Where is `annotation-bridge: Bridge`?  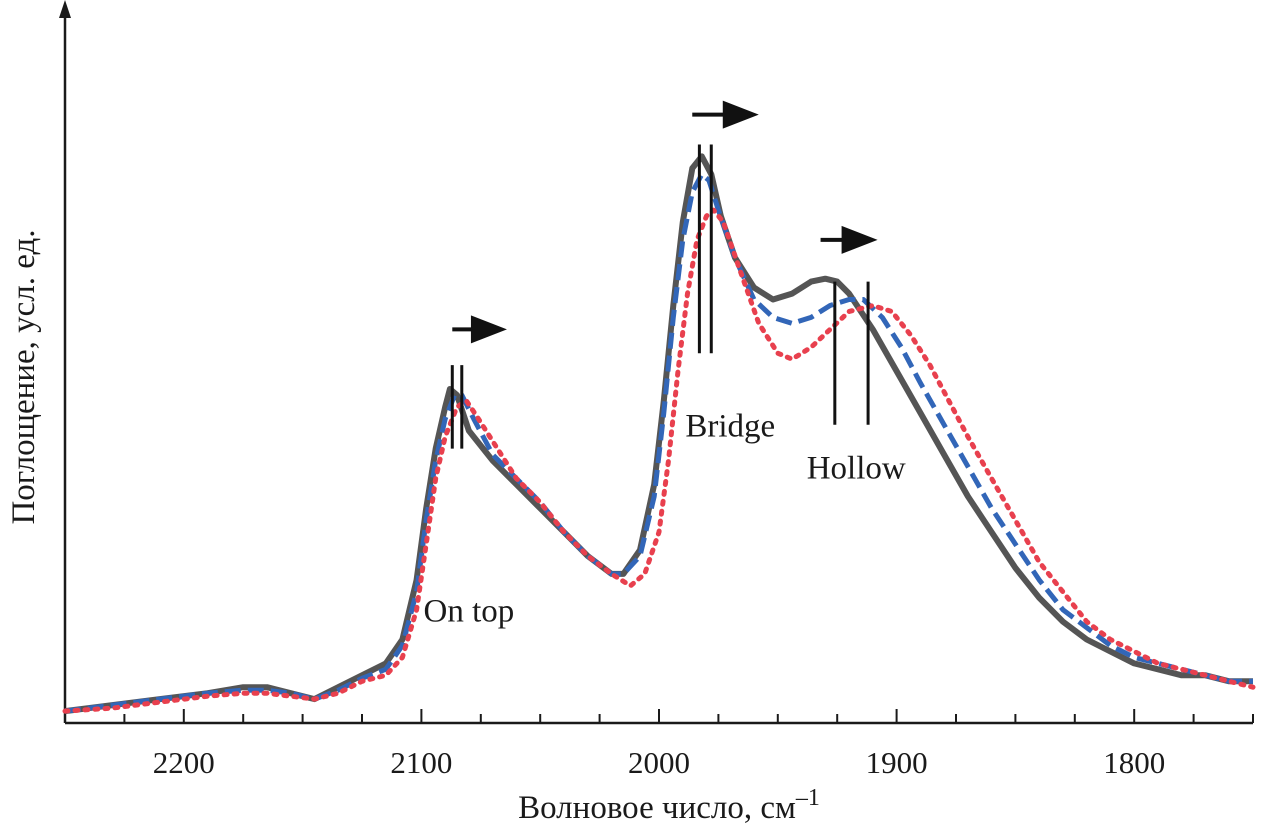
annotation-bridge: Bridge is located at coordinates (730, 427).